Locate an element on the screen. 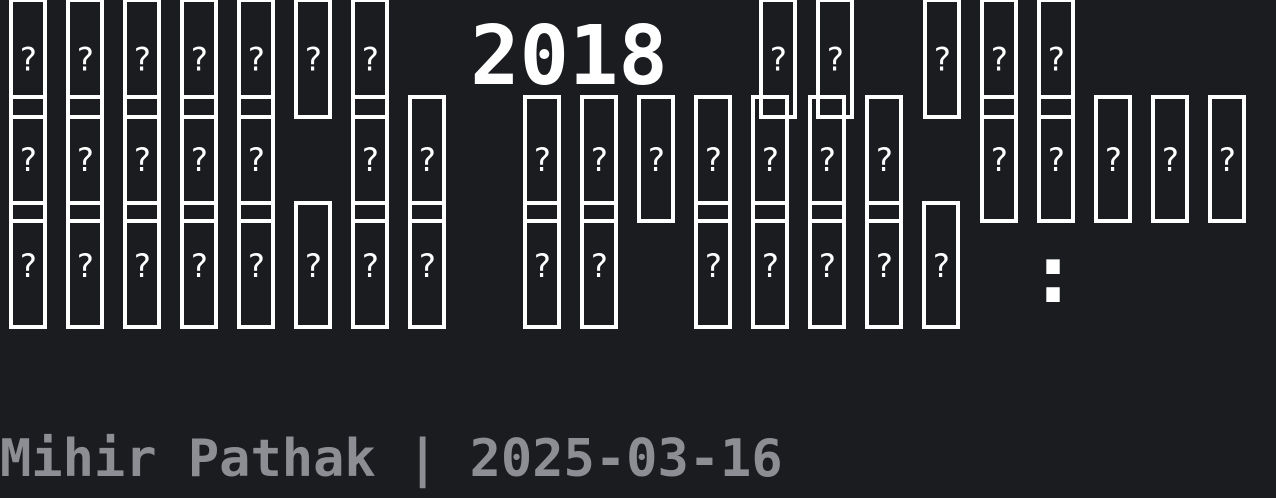 Image resolution: width=1276 pixels, height=498 pixels. title-year: 2018 is located at coordinates (568, 56).